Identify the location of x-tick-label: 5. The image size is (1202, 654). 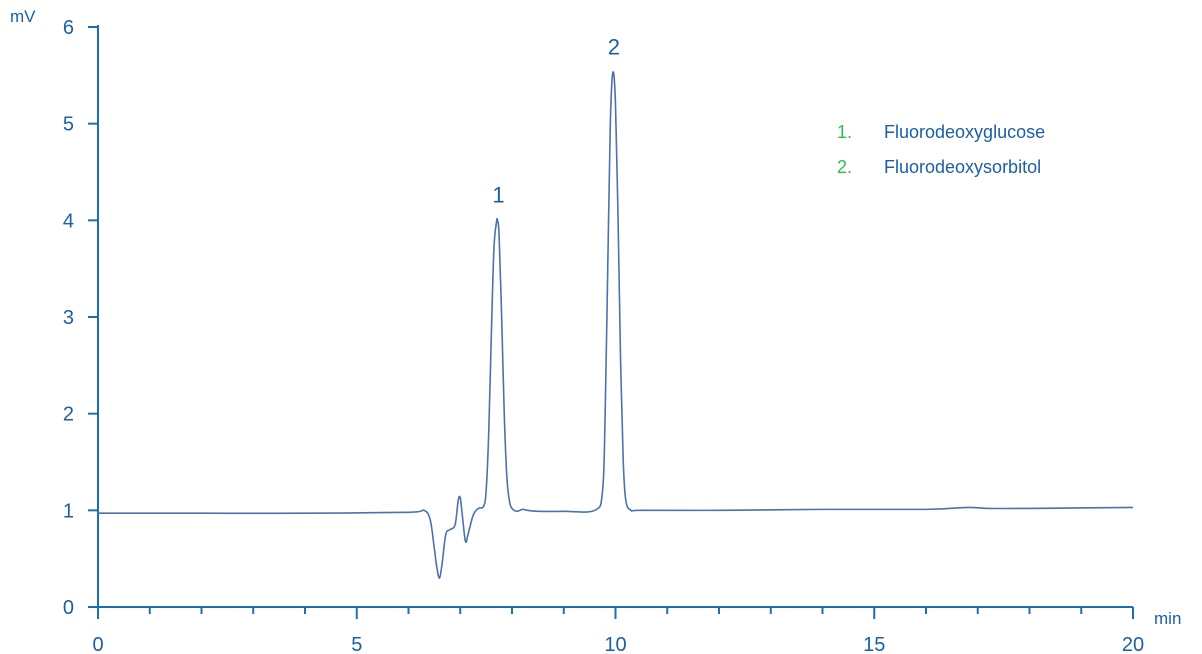
(356, 644).